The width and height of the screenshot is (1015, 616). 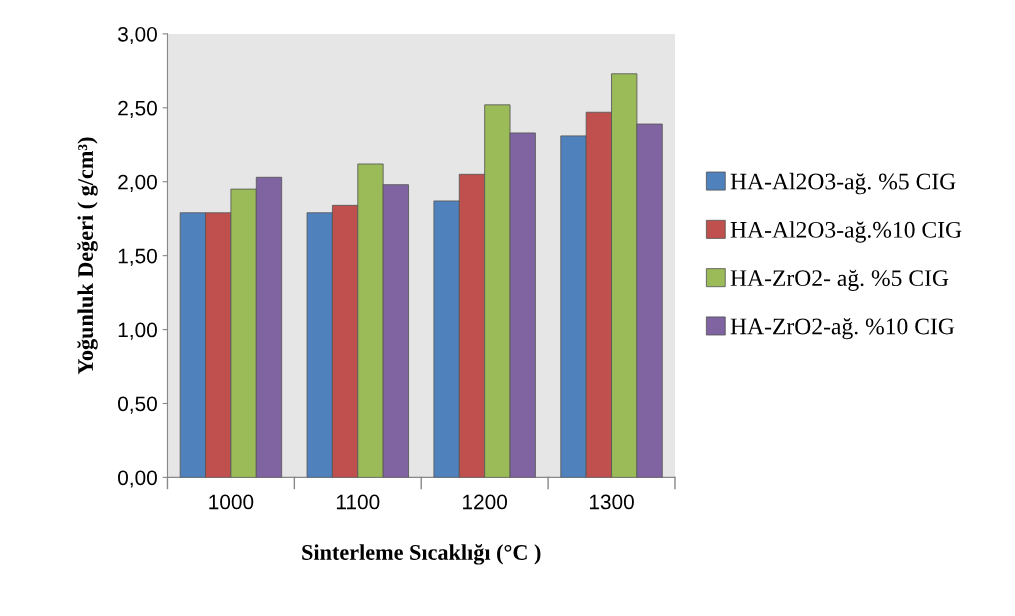 What do you see at coordinates (137, 109) in the screenshot?
I see `y-tick-label: 2,50` at bounding box center [137, 109].